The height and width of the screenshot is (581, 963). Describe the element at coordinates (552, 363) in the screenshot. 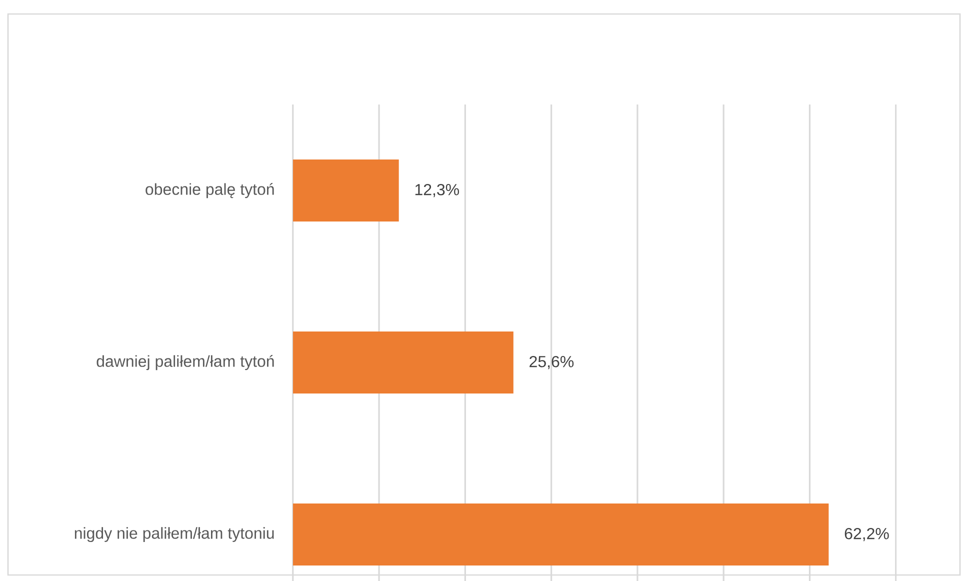

I see `data-label: 25,6%` at that location.